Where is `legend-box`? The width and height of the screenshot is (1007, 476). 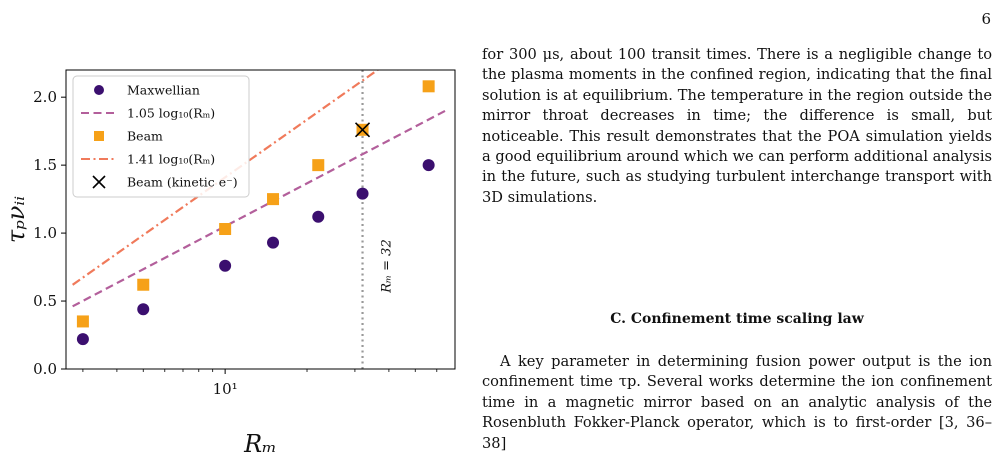
legend-box is located at coordinates (161, 136).